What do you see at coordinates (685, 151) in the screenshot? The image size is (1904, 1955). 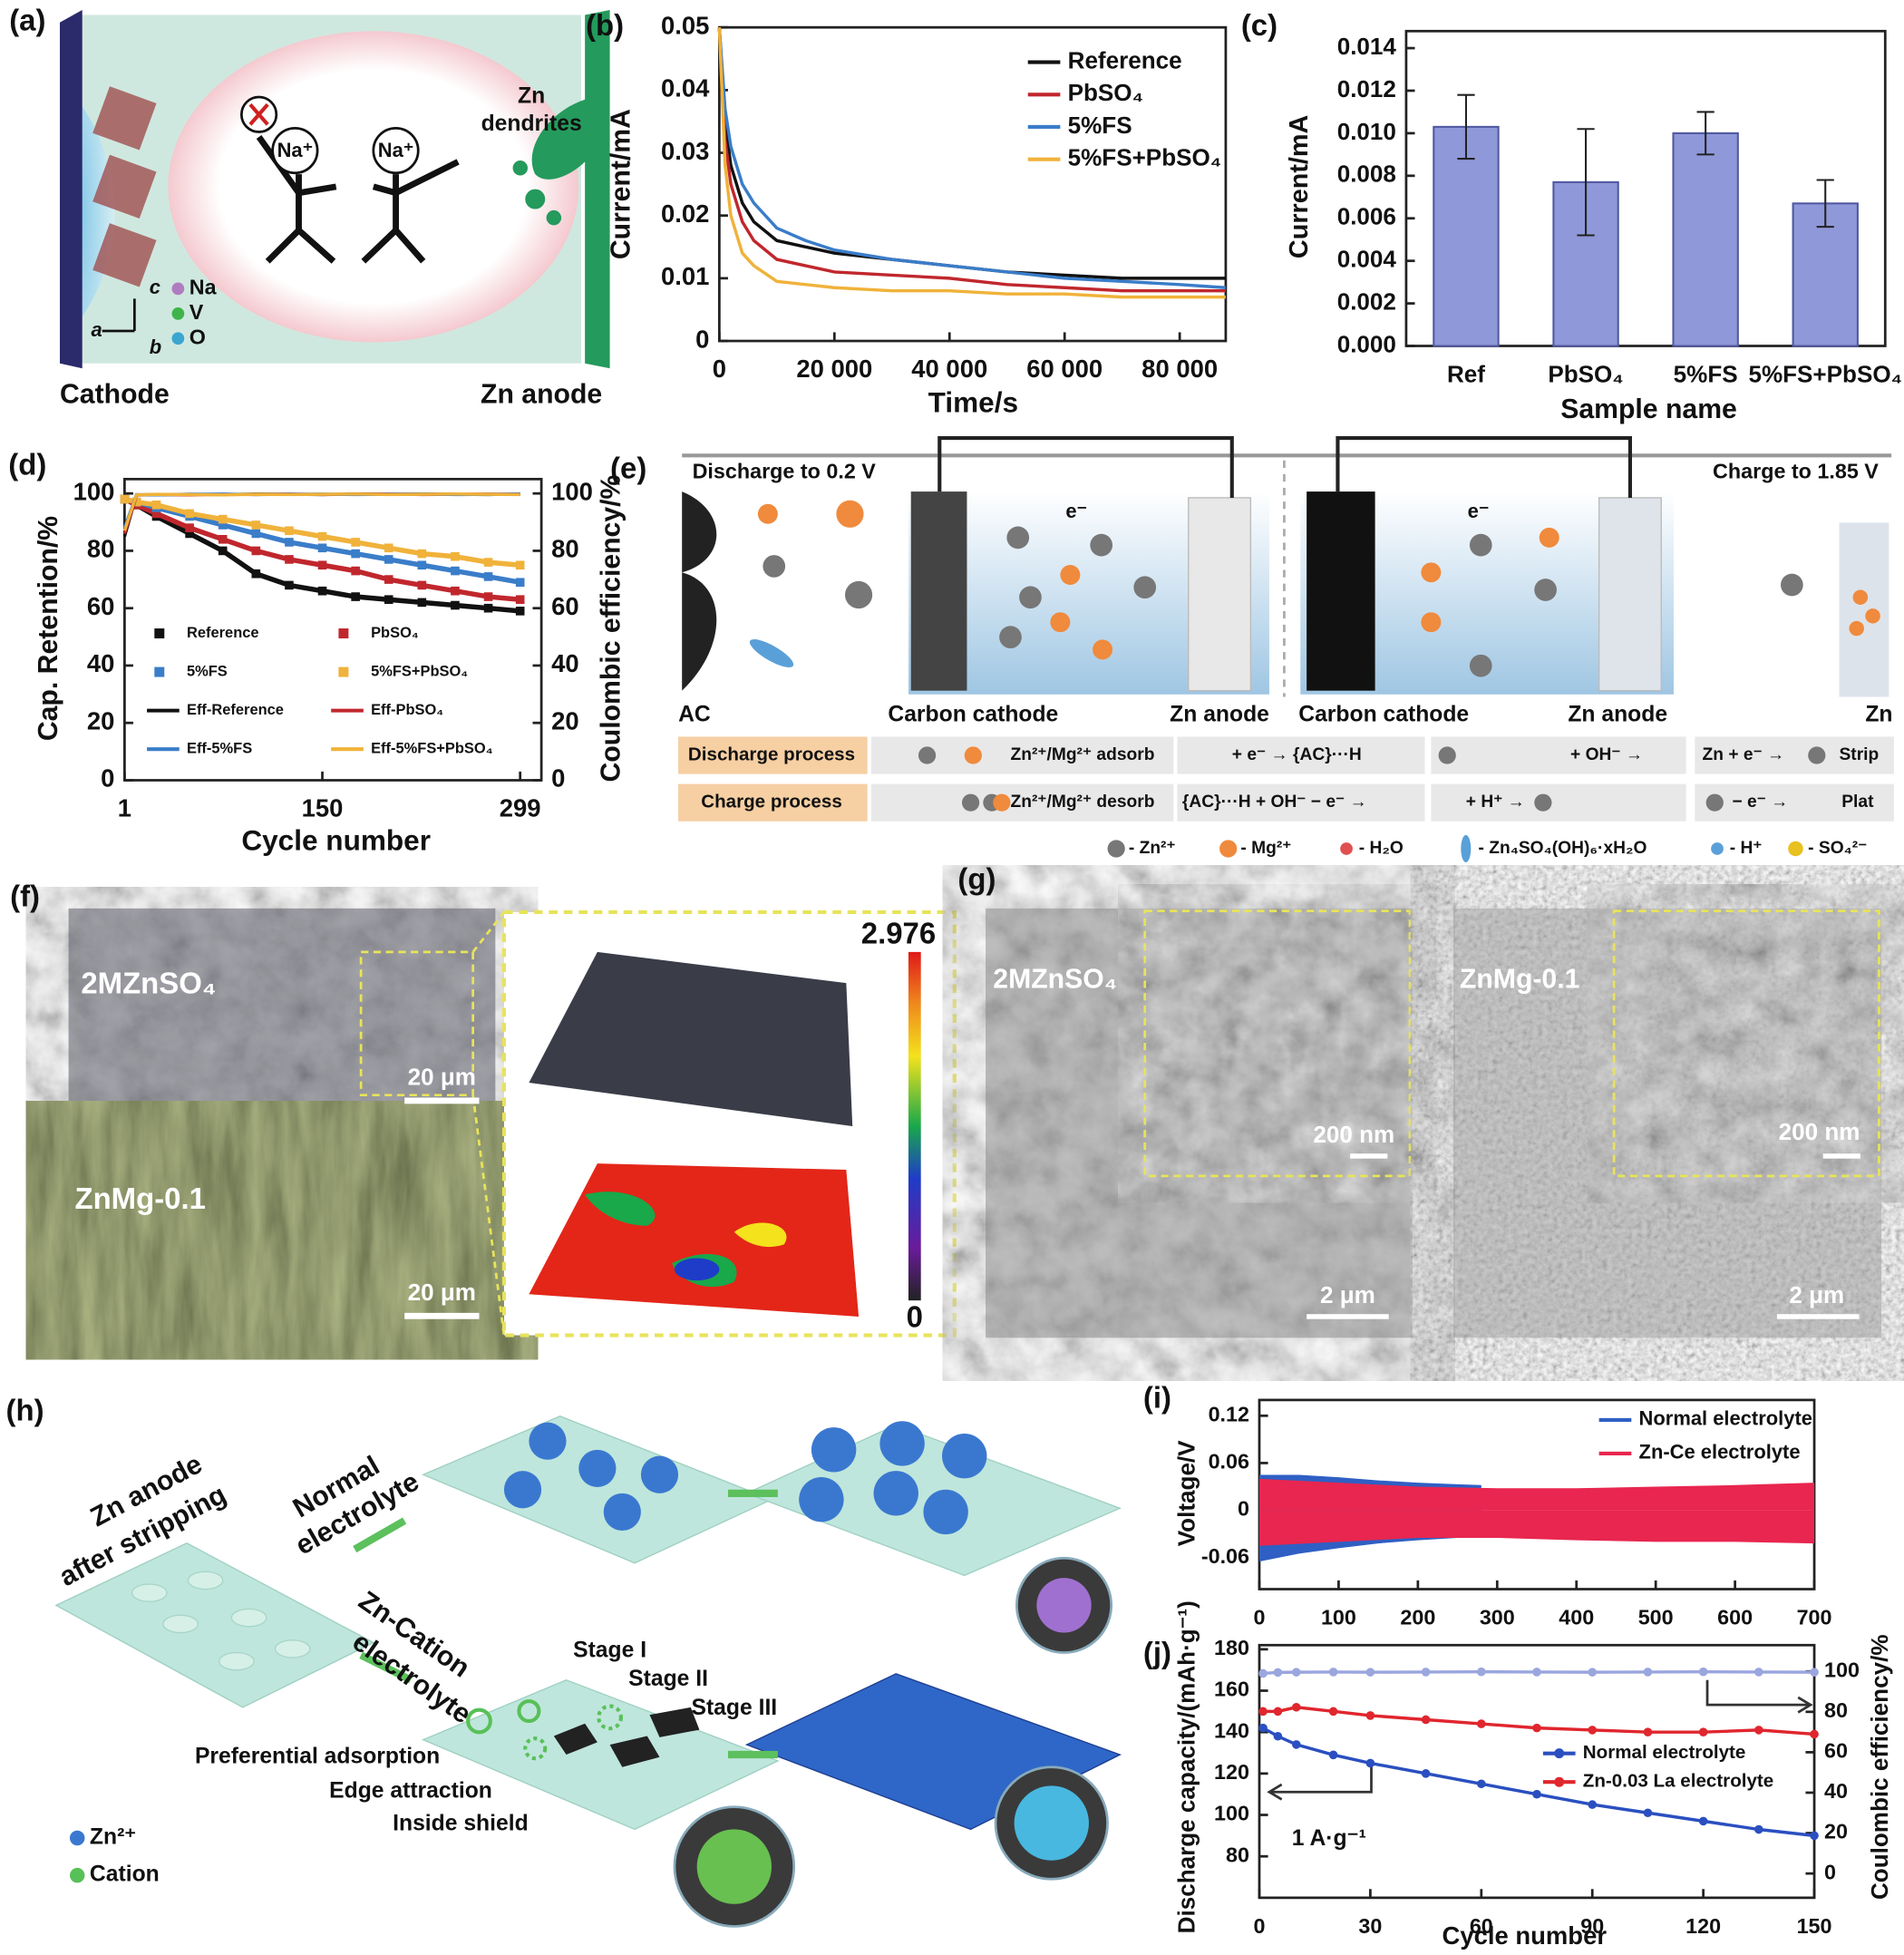 I see `y-tick-label: 0.03` at bounding box center [685, 151].